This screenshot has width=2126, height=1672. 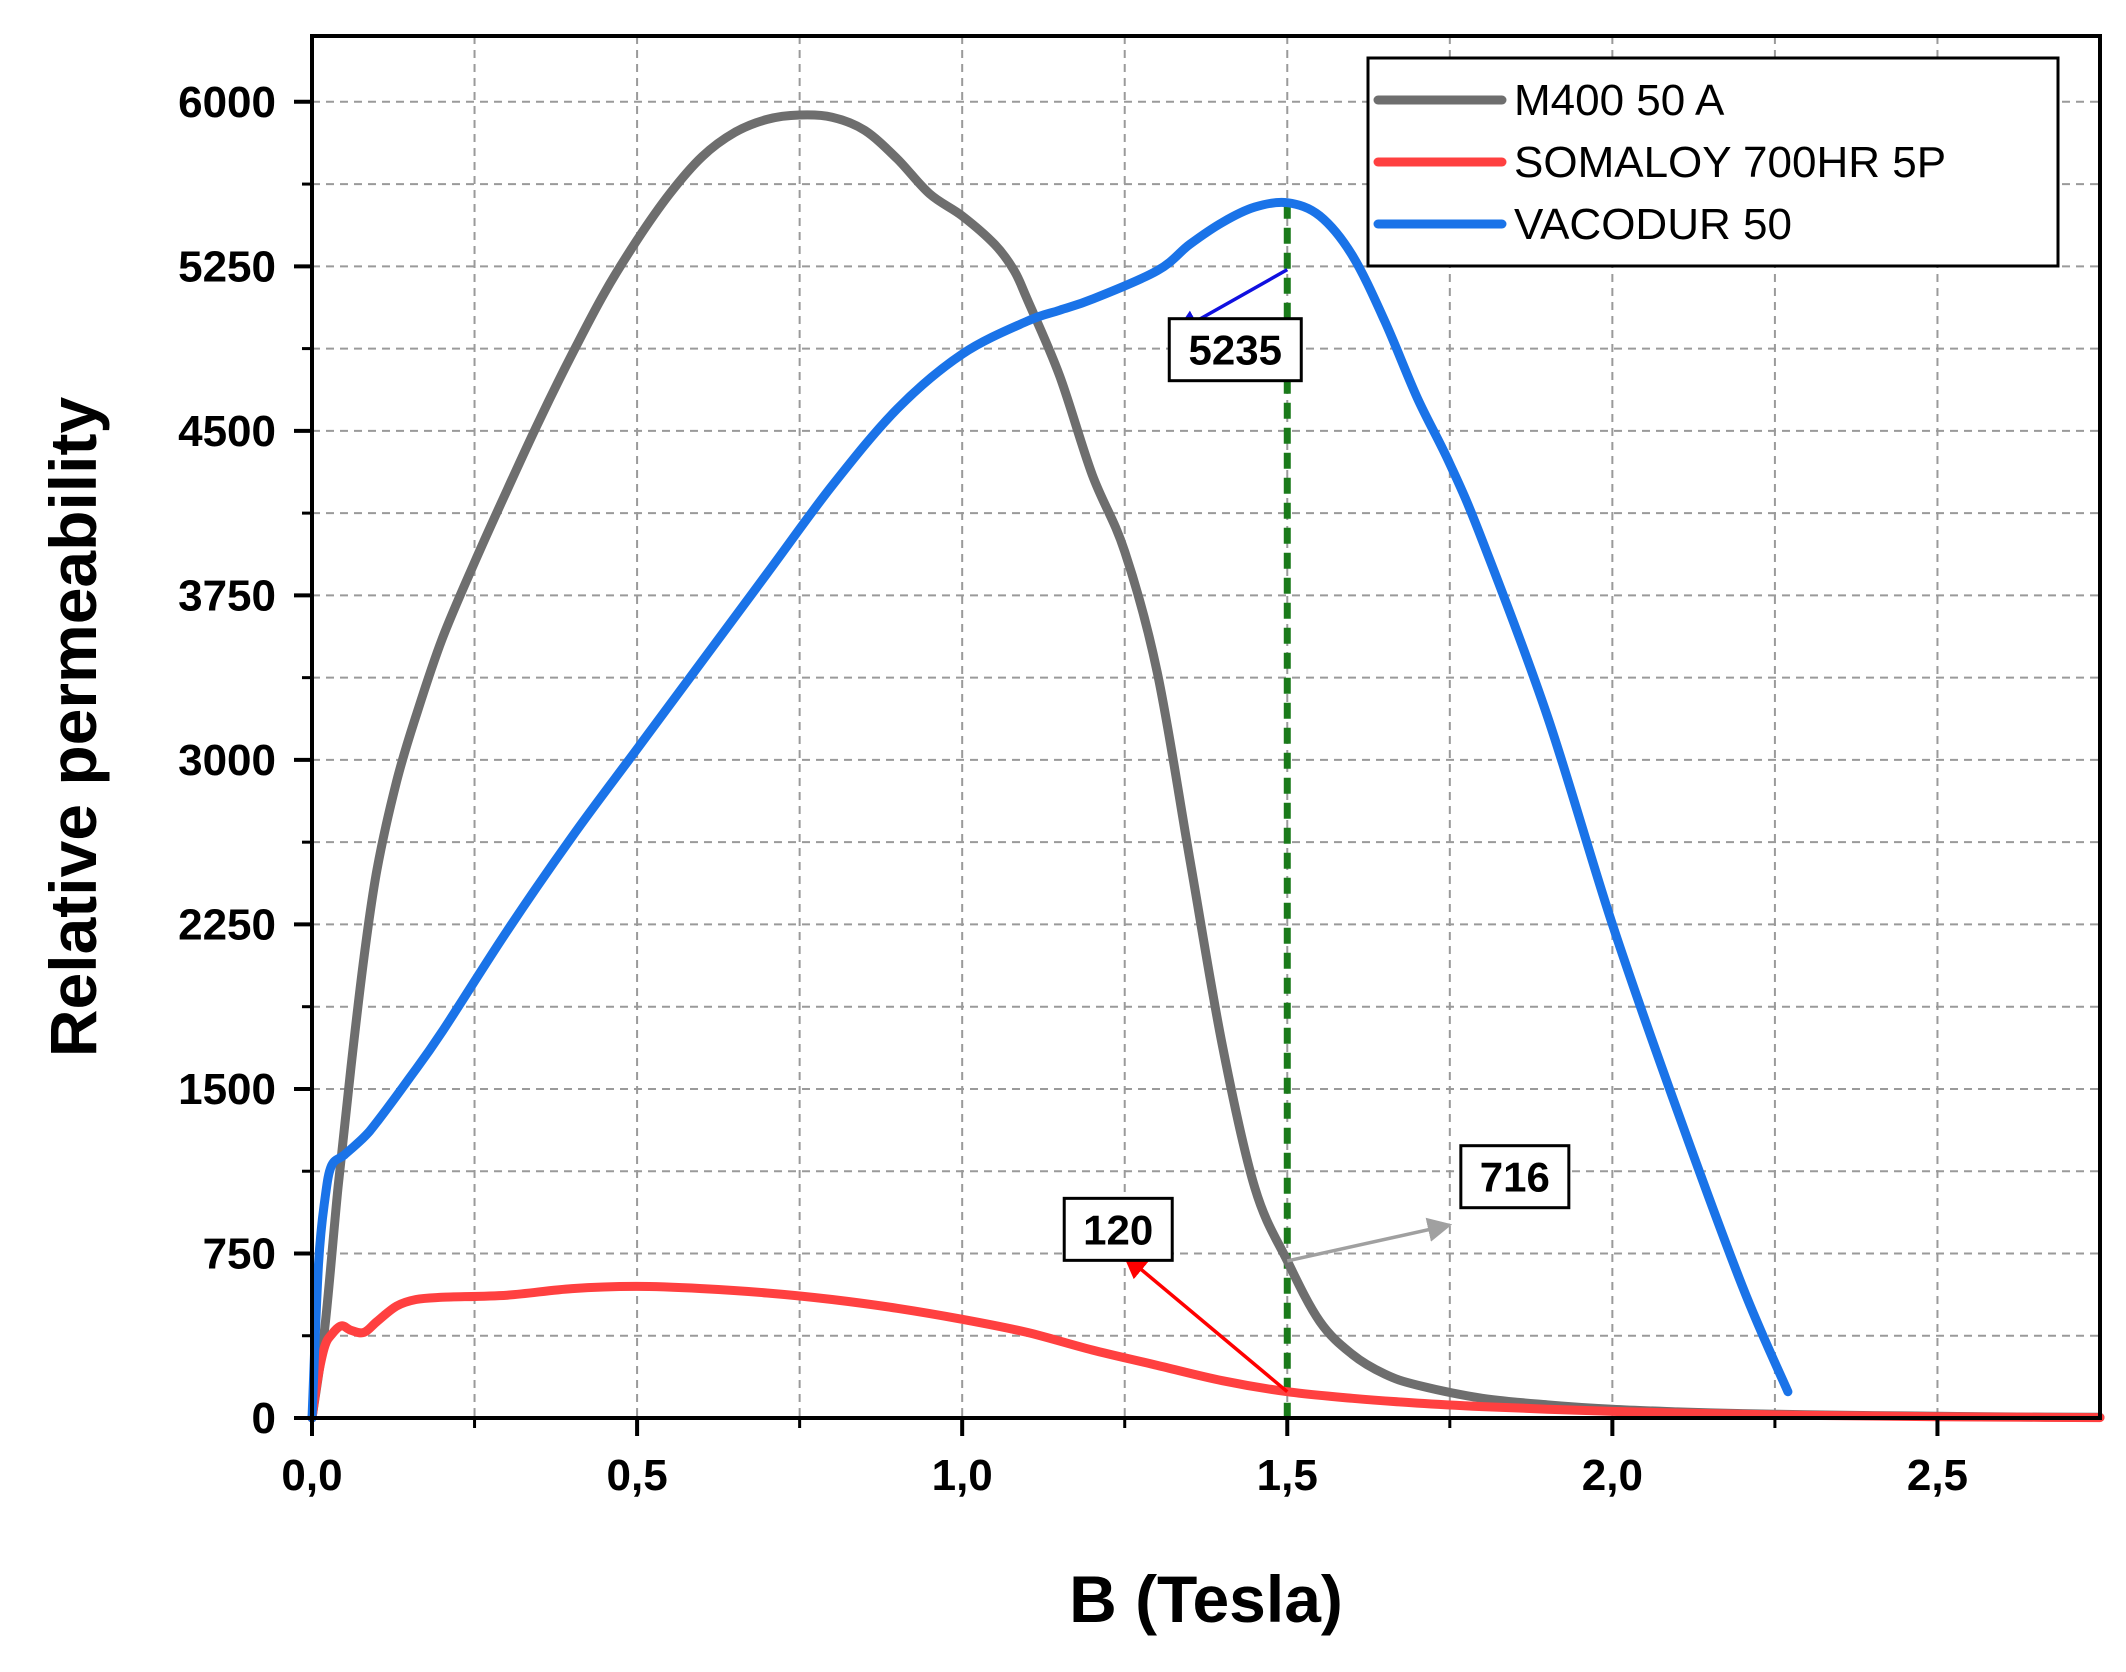 I want to click on x-tick-label: 1,0, so click(x=962, y=1475).